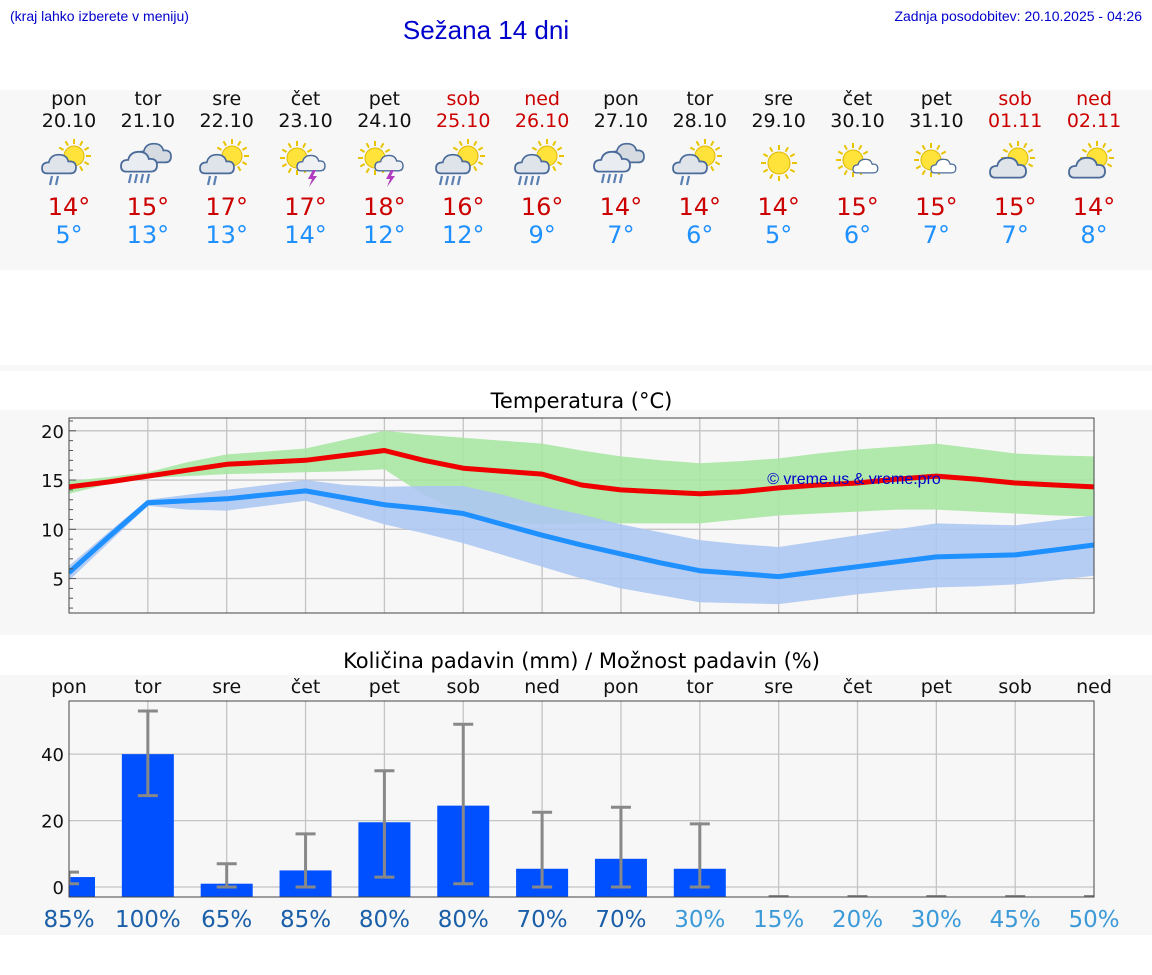 This screenshot has width=1152, height=975. I want to click on max-temperature: 17°, so click(305, 207).